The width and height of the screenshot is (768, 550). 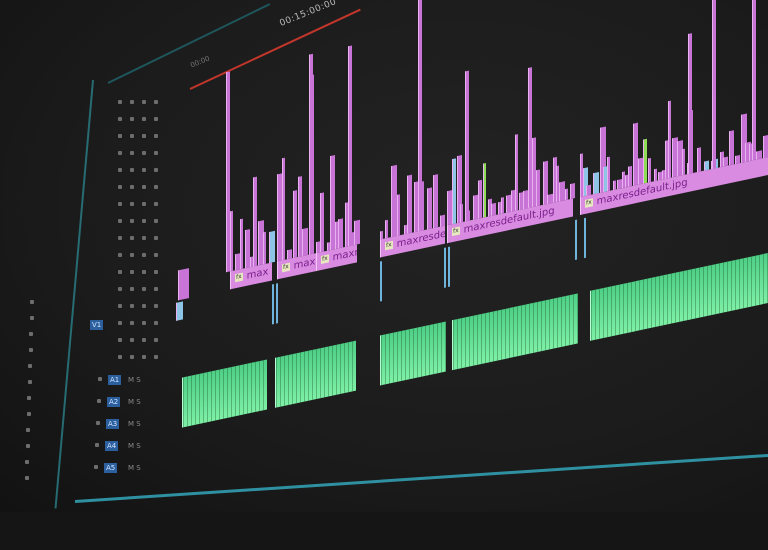 I want to click on track-label-a4: A4, so click(x=112, y=446).